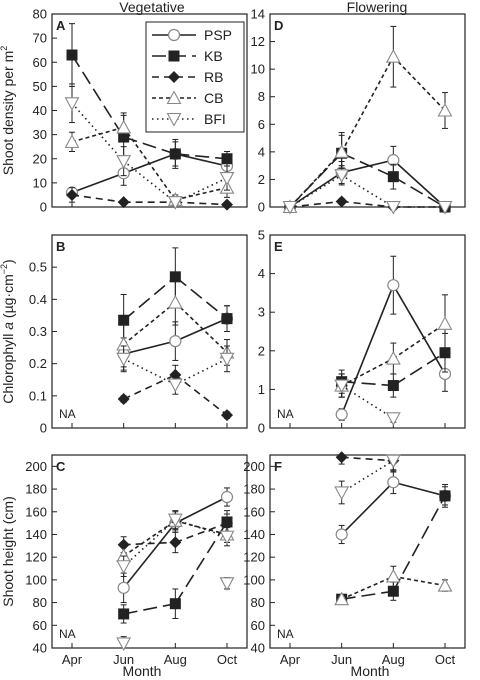  I want to click on y-tick-label: 50, so click(40, 86).